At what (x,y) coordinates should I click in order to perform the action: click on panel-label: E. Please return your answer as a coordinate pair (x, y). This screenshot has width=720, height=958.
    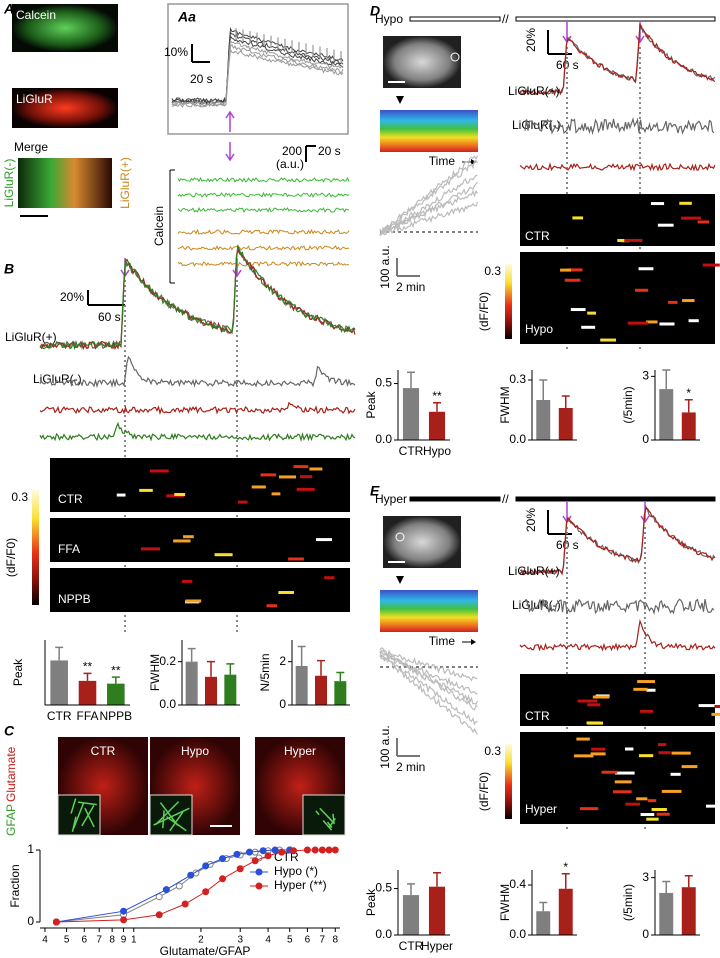
    Looking at the image, I should click on (375, 491).